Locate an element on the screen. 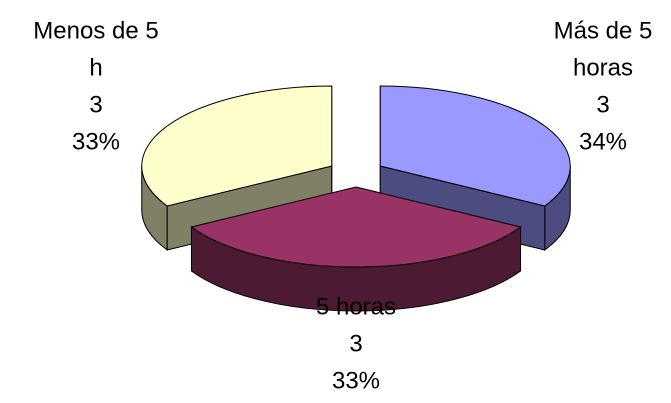 The width and height of the screenshot is (671, 403). data-label-line: horas is located at coordinates (603, 67).